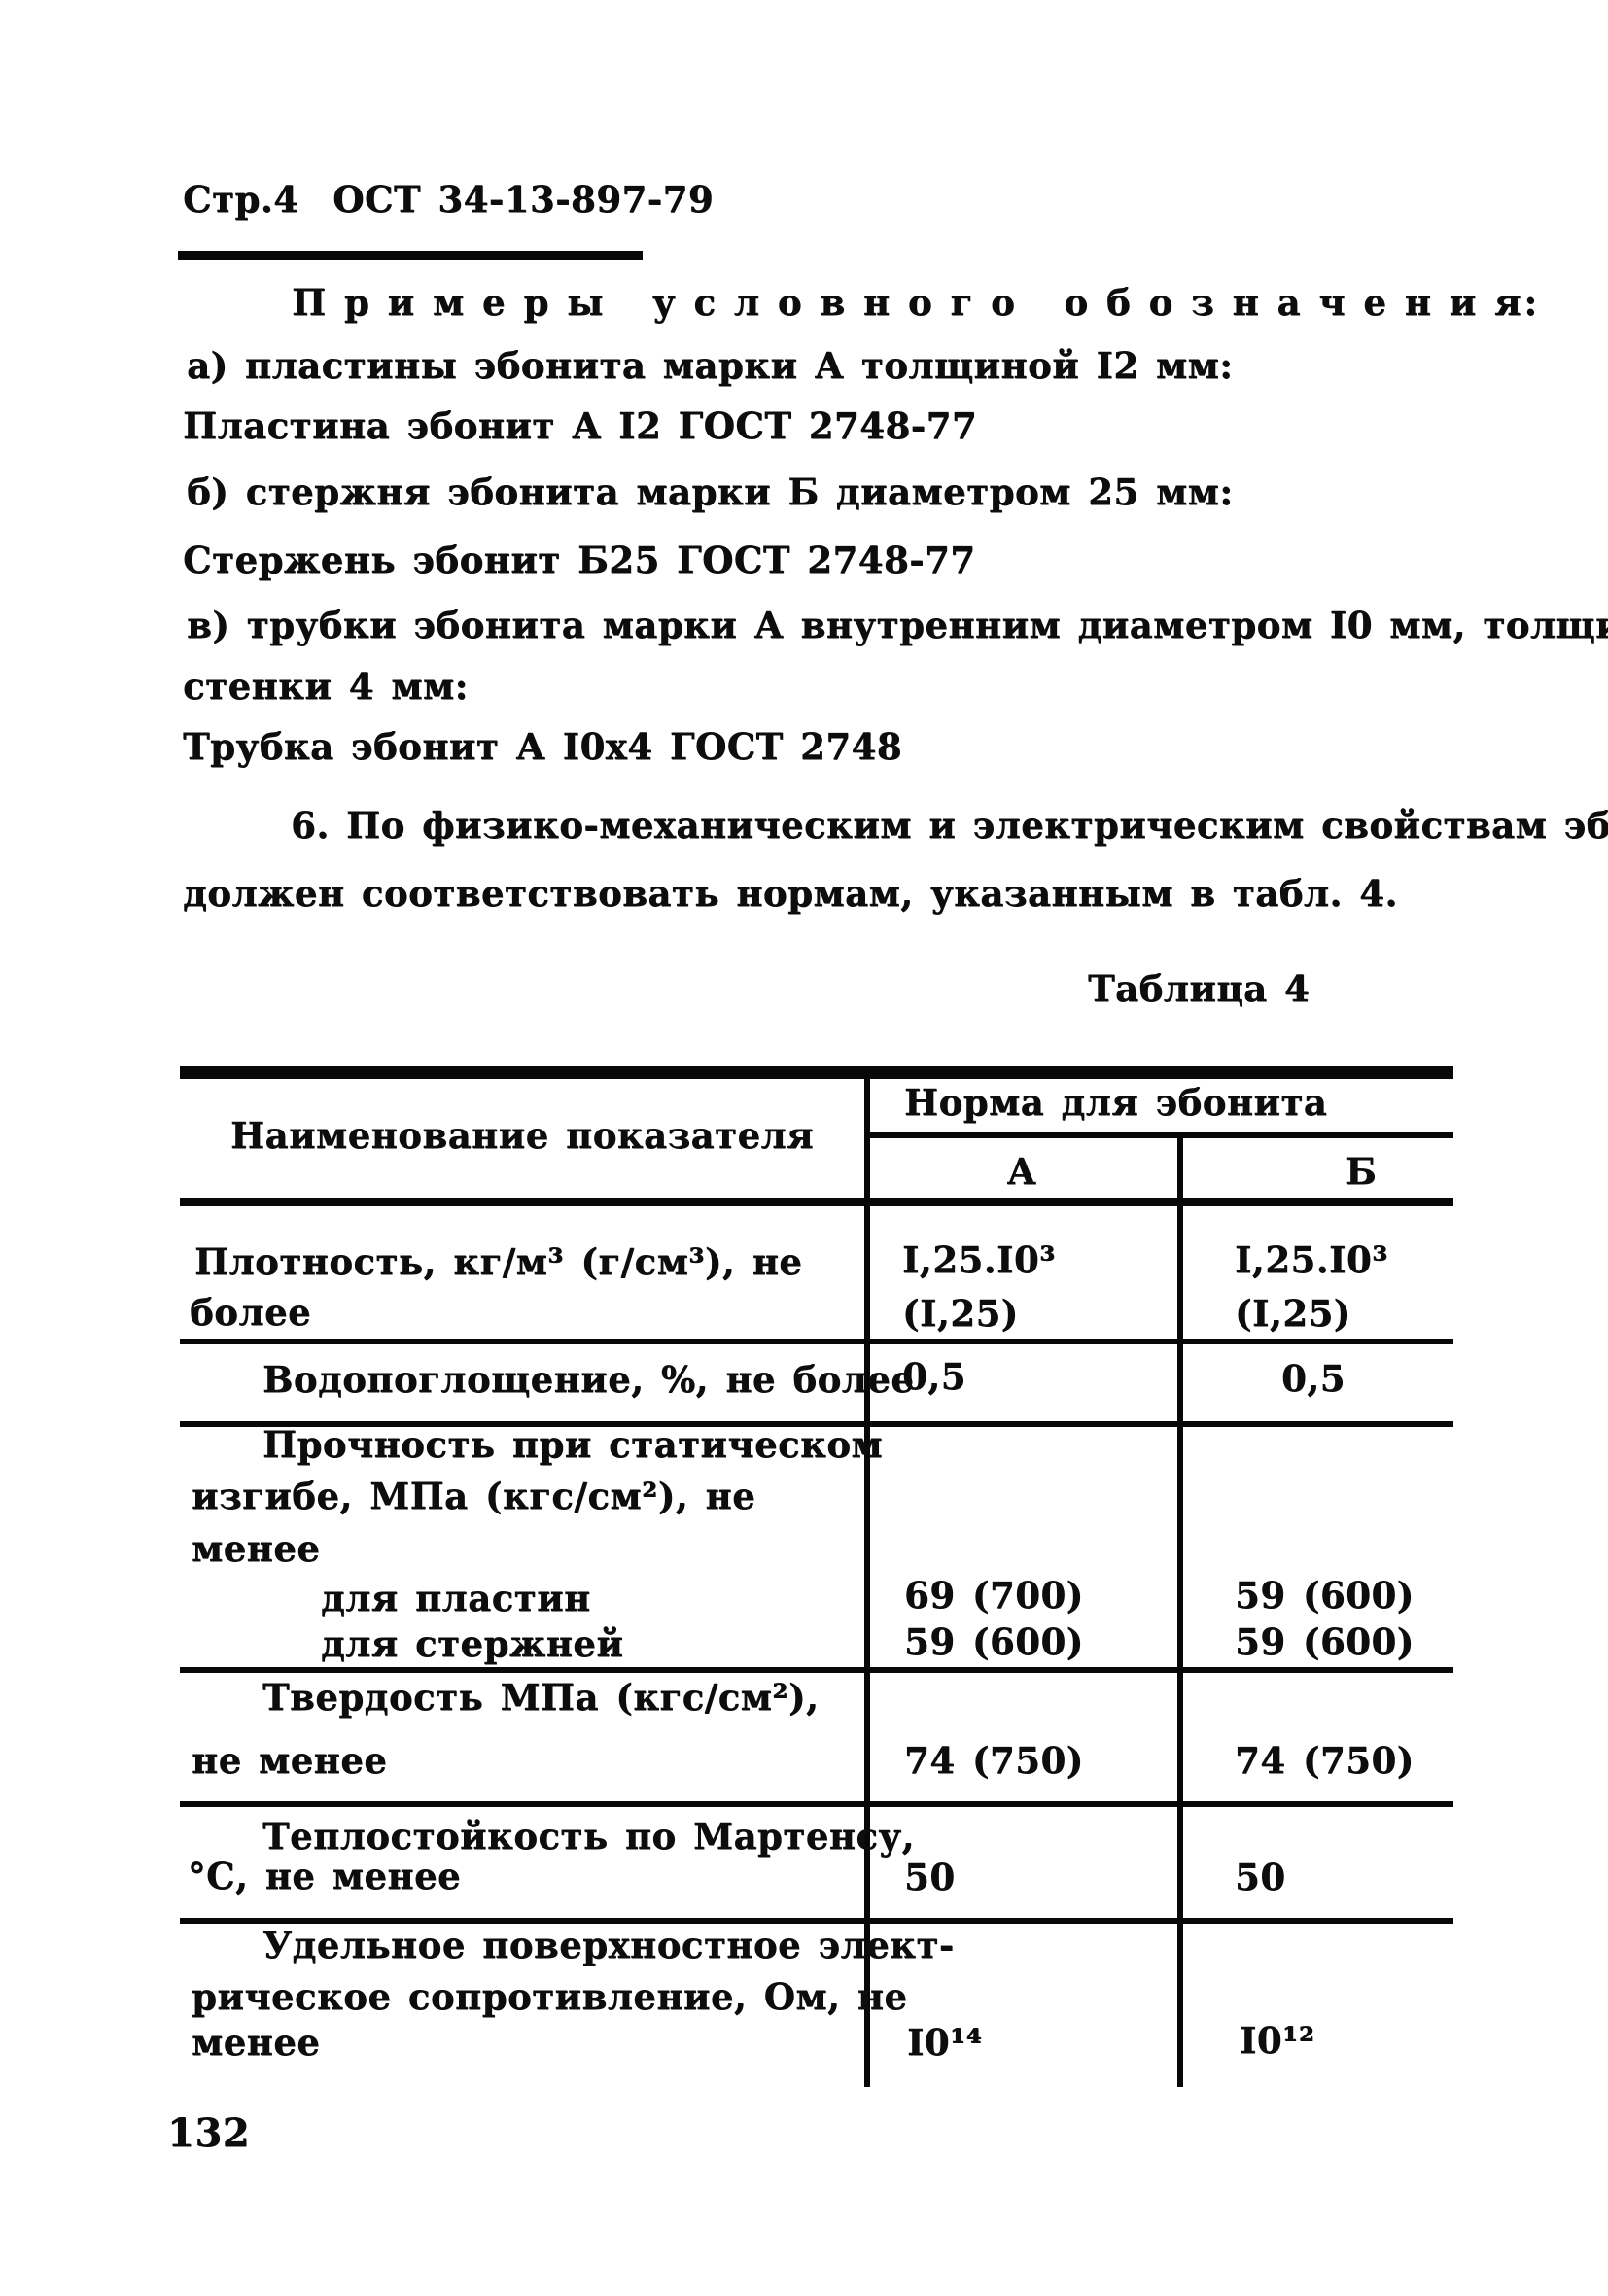 This screenshot has height=2296, width=1608. I want to click on intro-line-trubka: Трубка эбонит А I0х4 ГОСТ 2748, so click(542, 746).